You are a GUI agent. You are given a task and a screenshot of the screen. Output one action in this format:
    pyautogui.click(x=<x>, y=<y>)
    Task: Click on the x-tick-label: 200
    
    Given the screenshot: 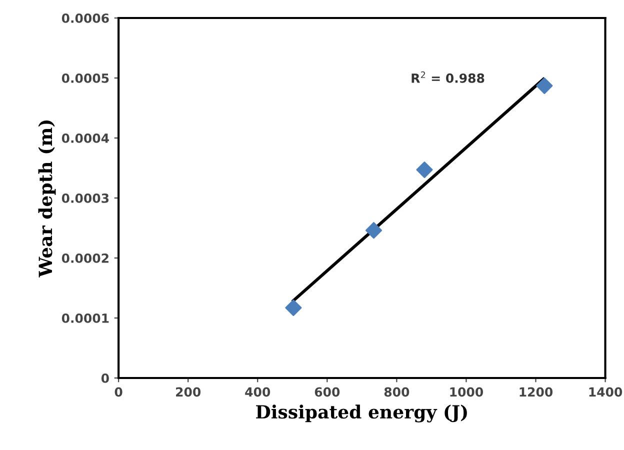 What is the action you would take?
    pyautogui.click(x=188, y=392)
    